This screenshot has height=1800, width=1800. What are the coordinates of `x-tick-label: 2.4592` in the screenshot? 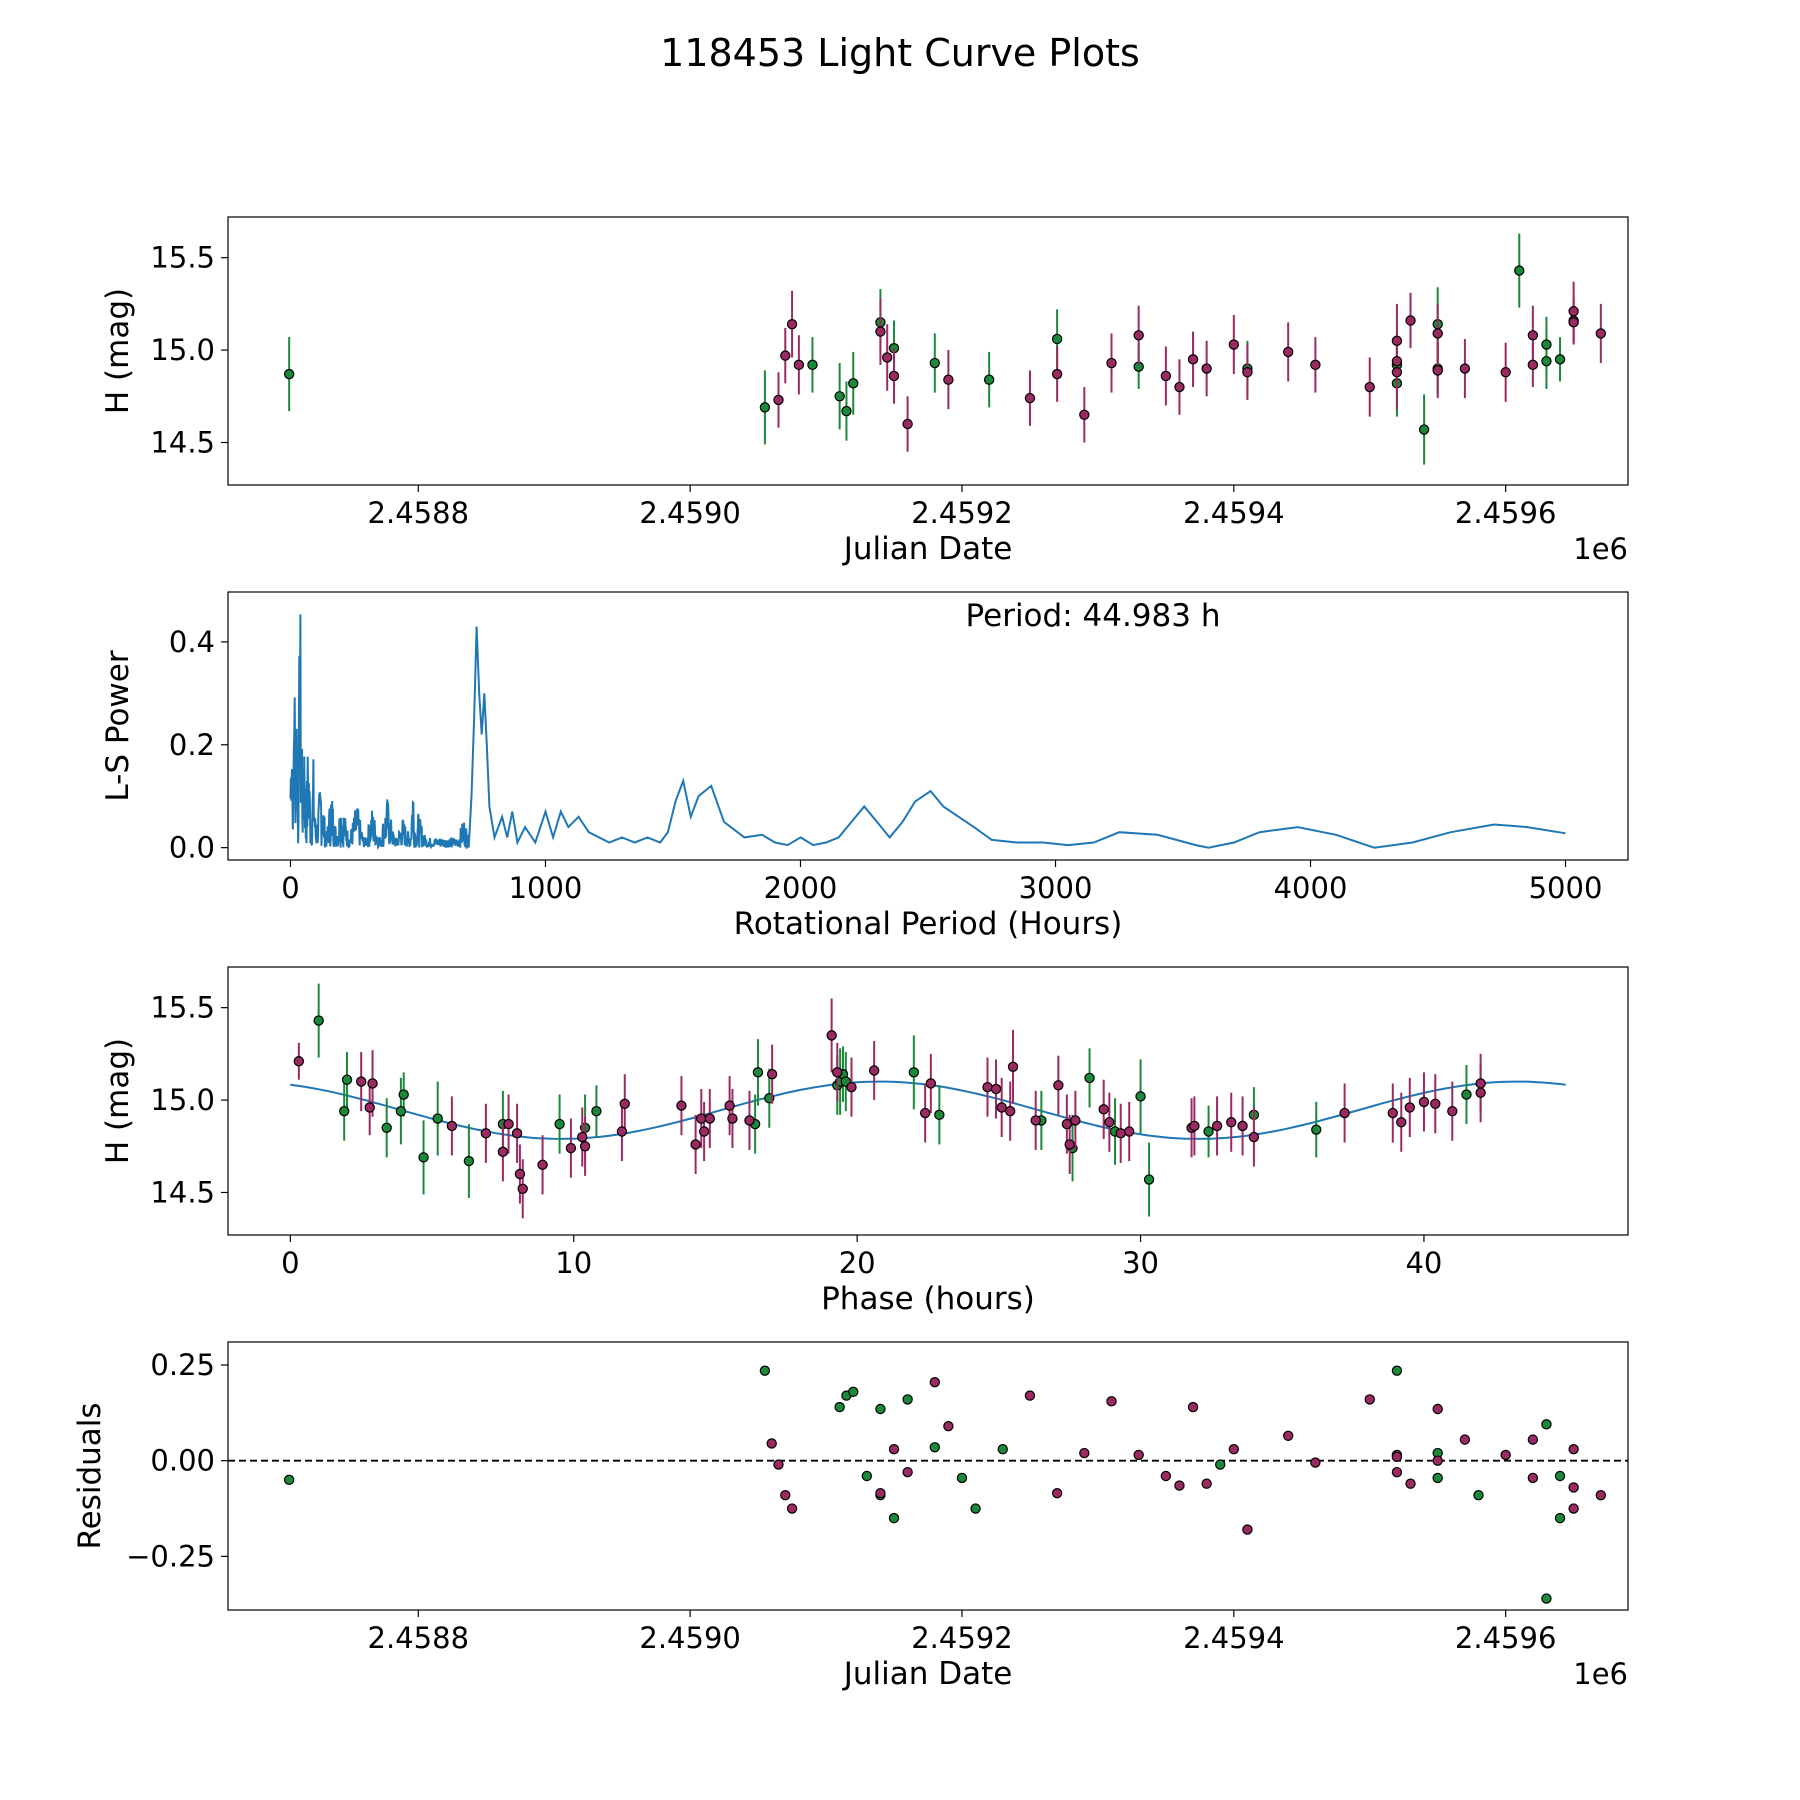 It's located at (961, 1638).